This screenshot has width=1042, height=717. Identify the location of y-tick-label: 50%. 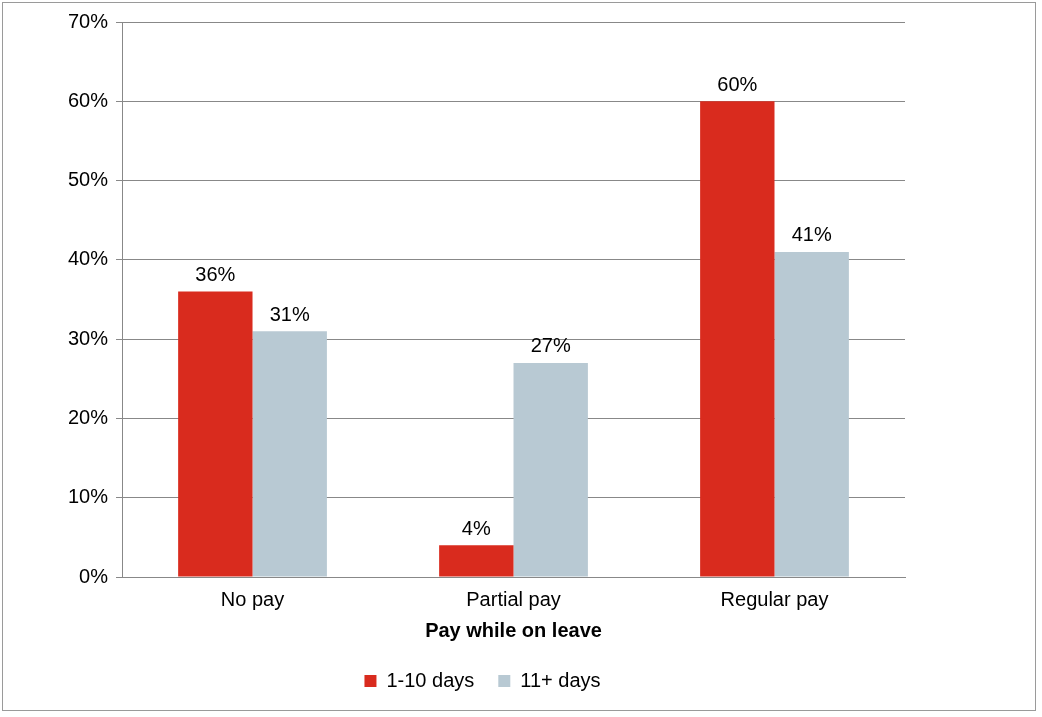
(88, 179).